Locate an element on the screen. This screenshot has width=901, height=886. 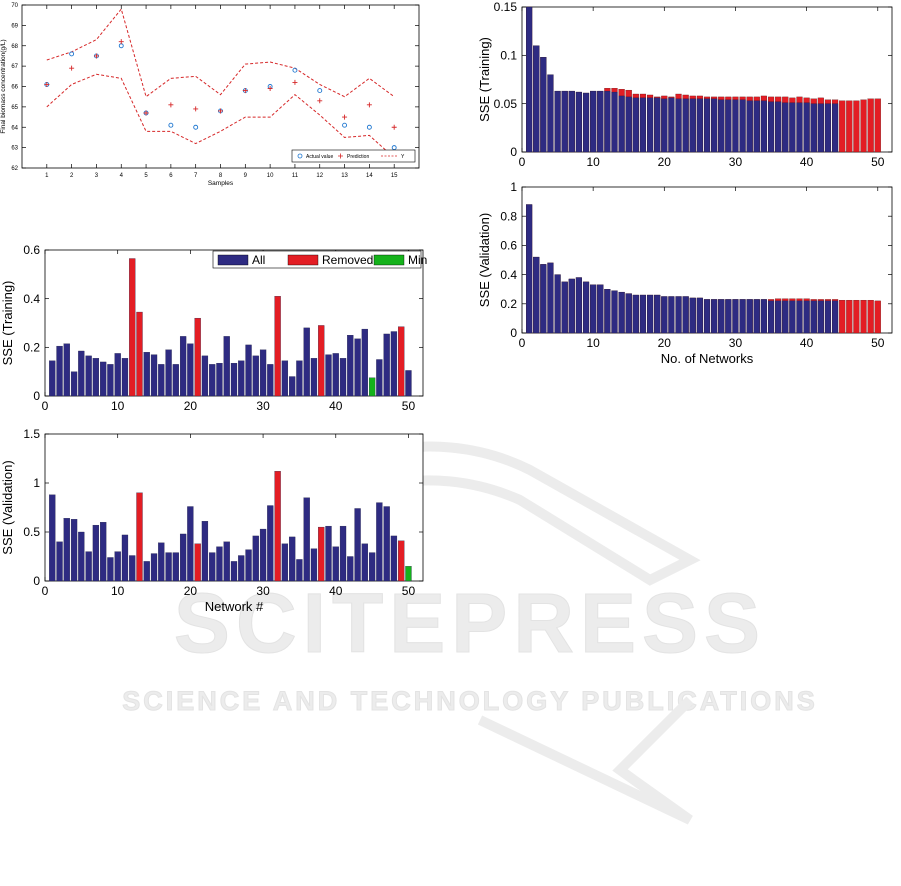
legend: Actual value Prediction Y is located at coordinates (353, 156).